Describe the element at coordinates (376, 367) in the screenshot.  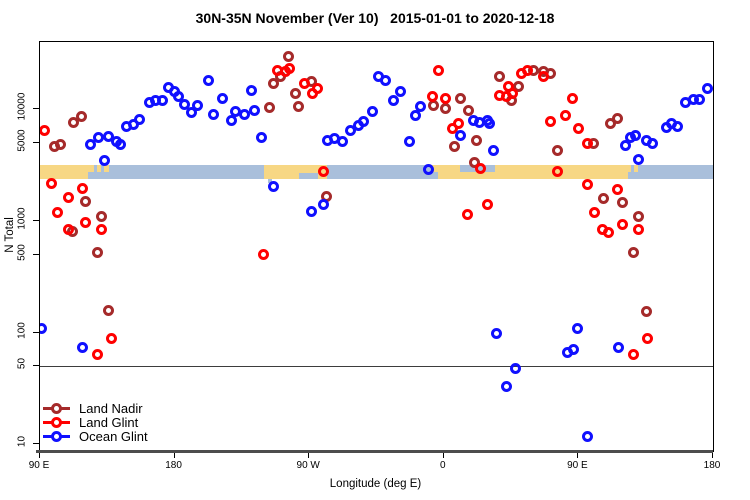
I see `reference-line-n50` at that location.